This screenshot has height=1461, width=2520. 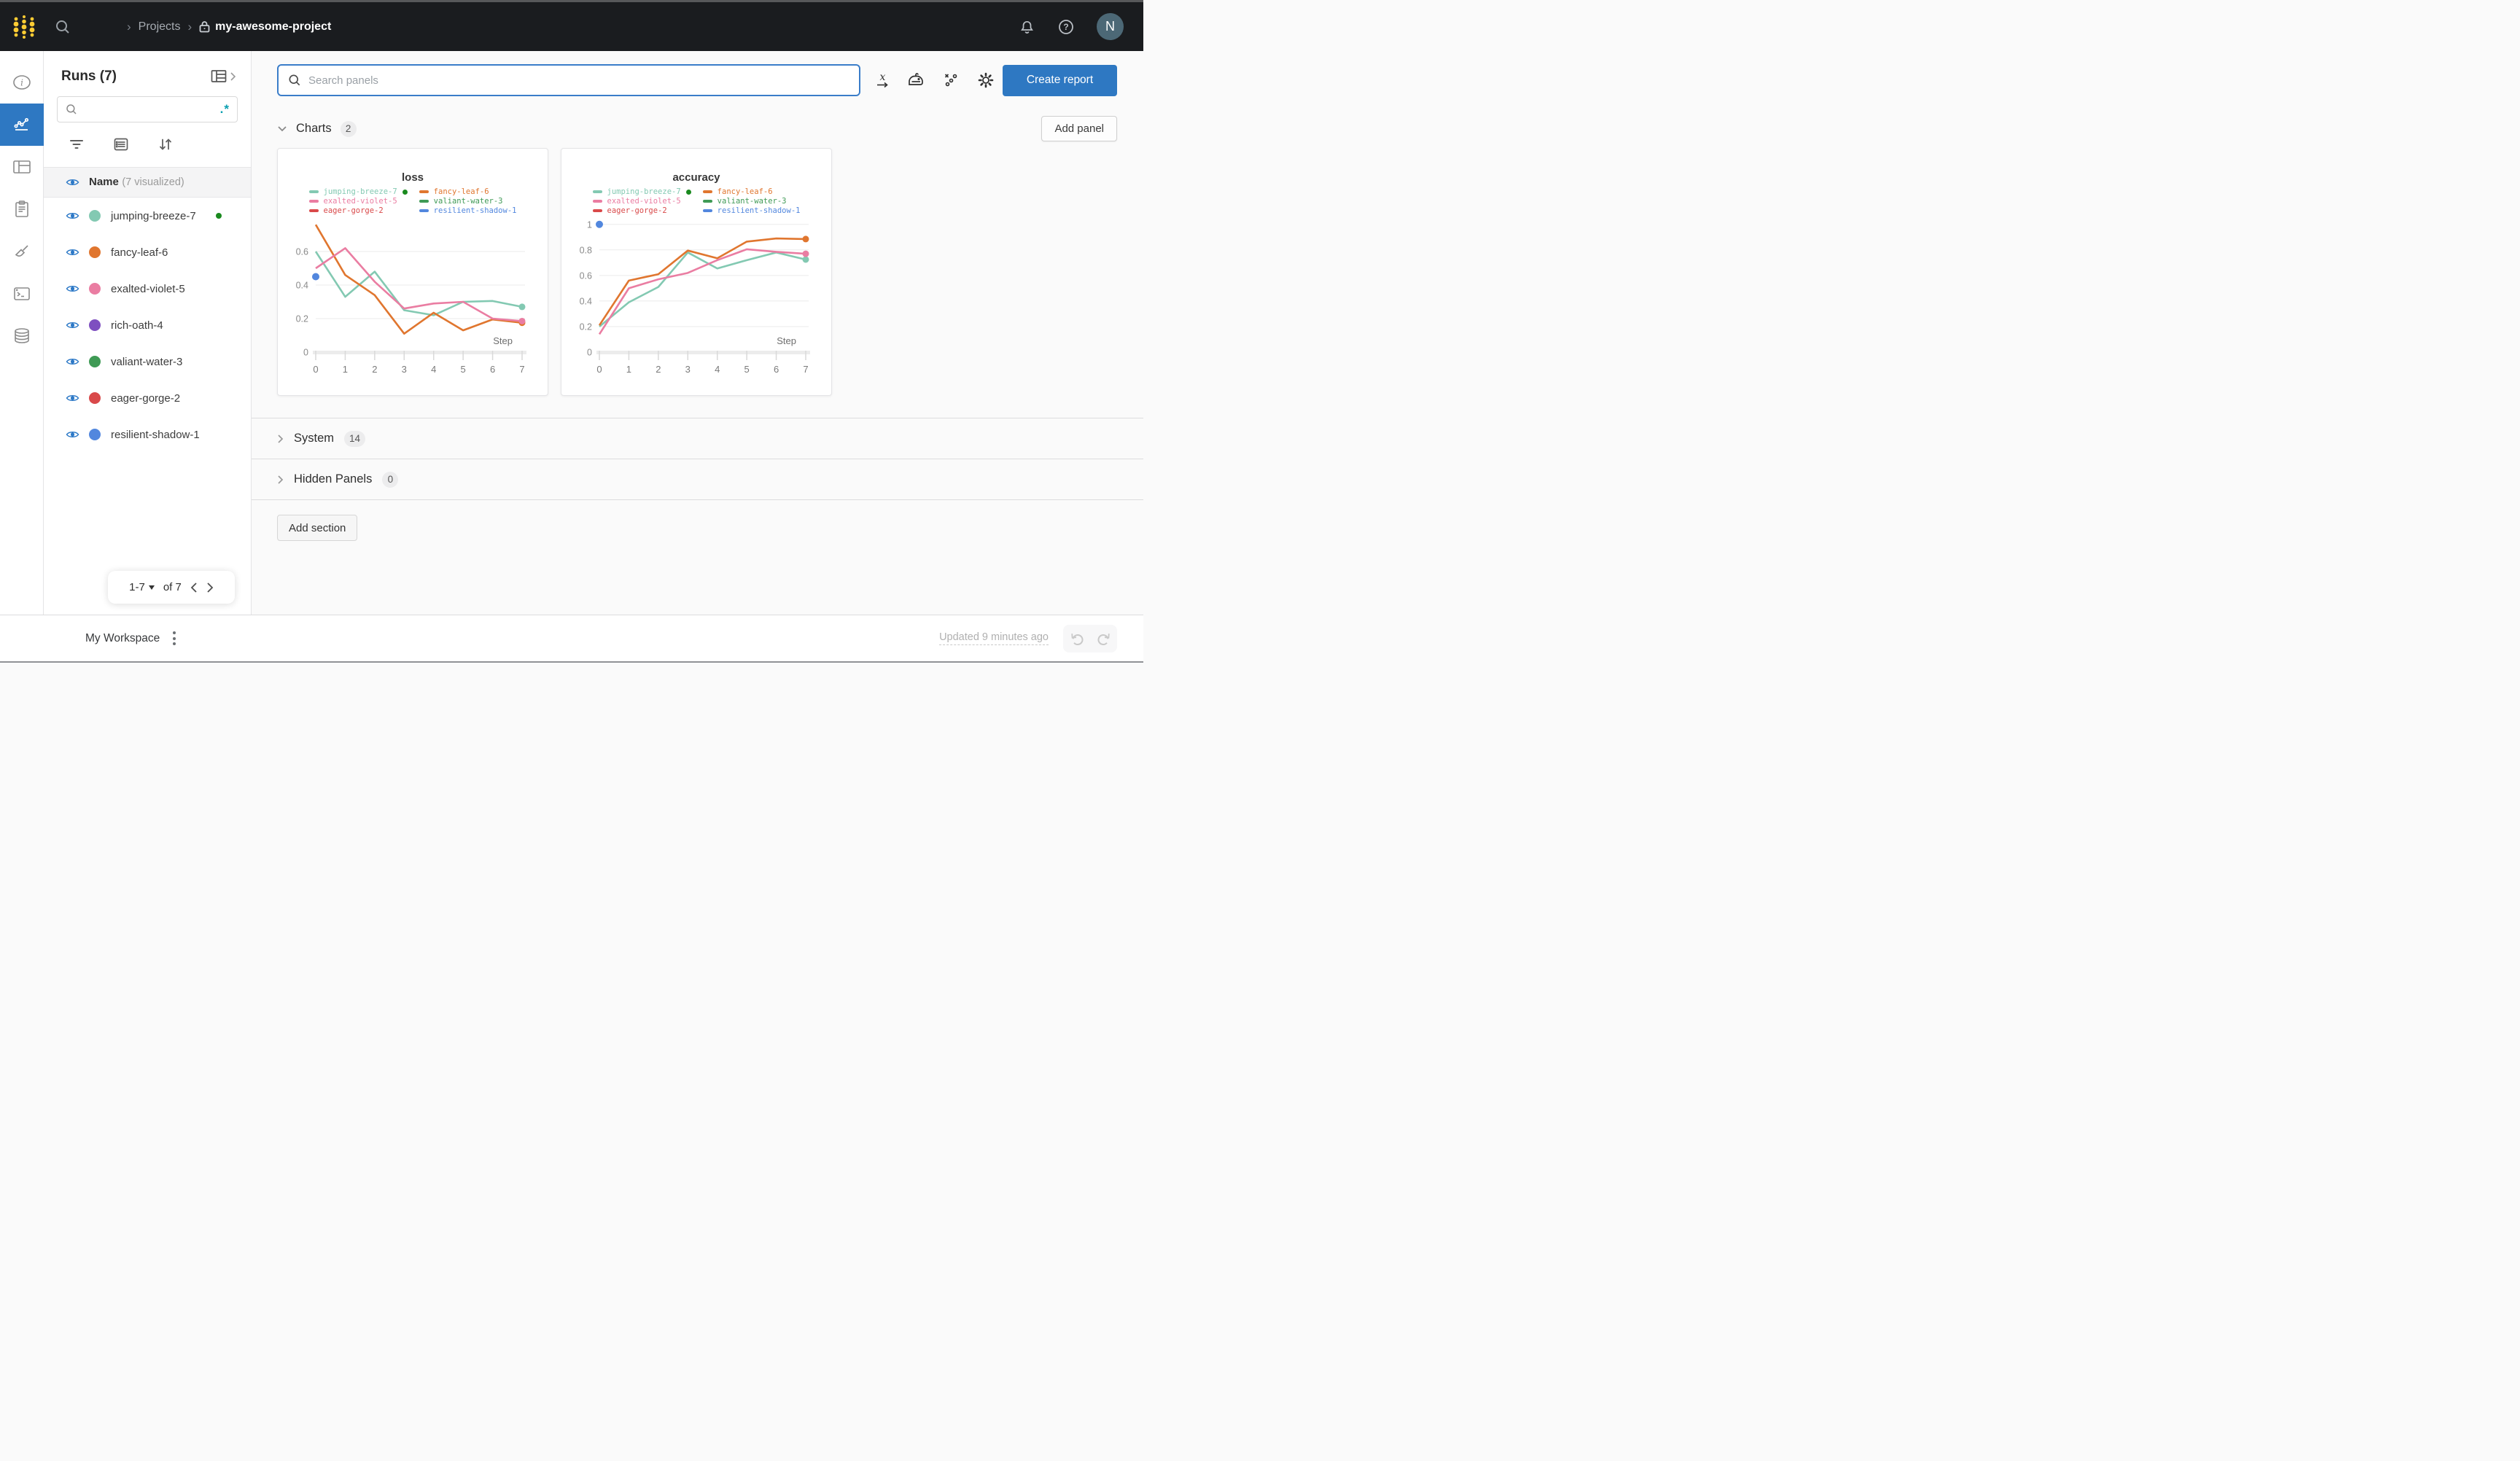 I want to click on topbar: › Projects › my-awesome-project ? N, so click(x=571, y=26).